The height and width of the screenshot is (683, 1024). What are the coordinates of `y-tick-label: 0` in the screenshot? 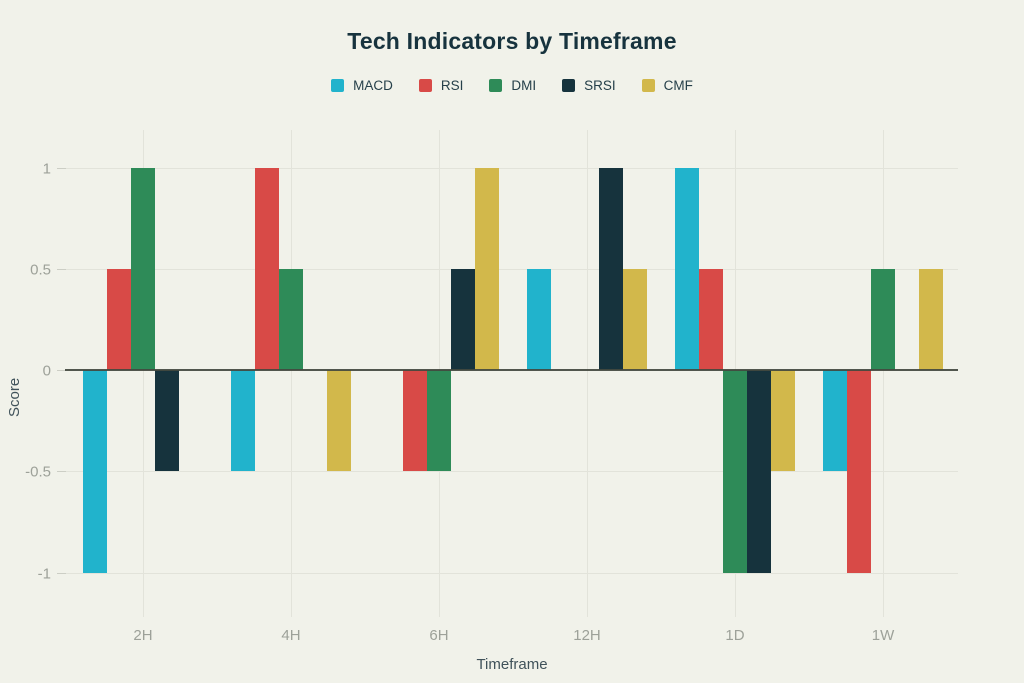 It's located at (46, 371).